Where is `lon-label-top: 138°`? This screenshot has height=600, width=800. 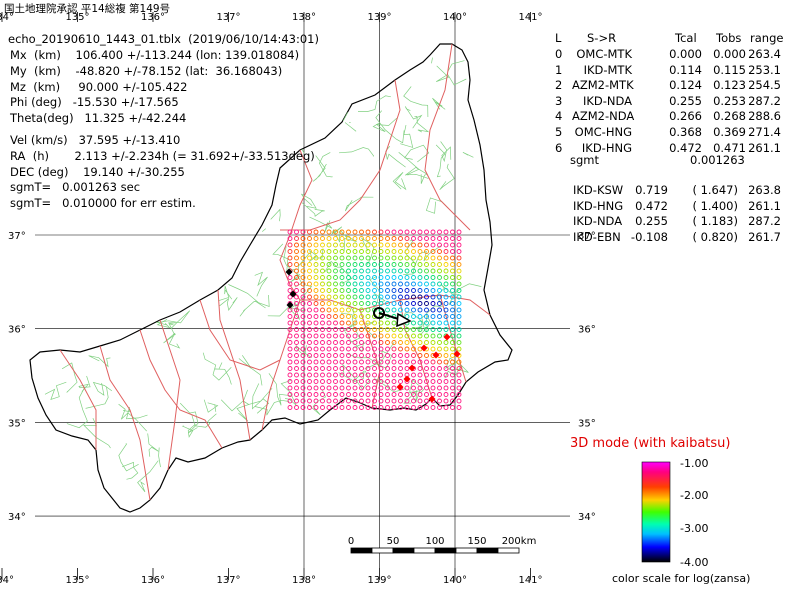
lon-label-top: 138° is located at coordinates (304, 17).